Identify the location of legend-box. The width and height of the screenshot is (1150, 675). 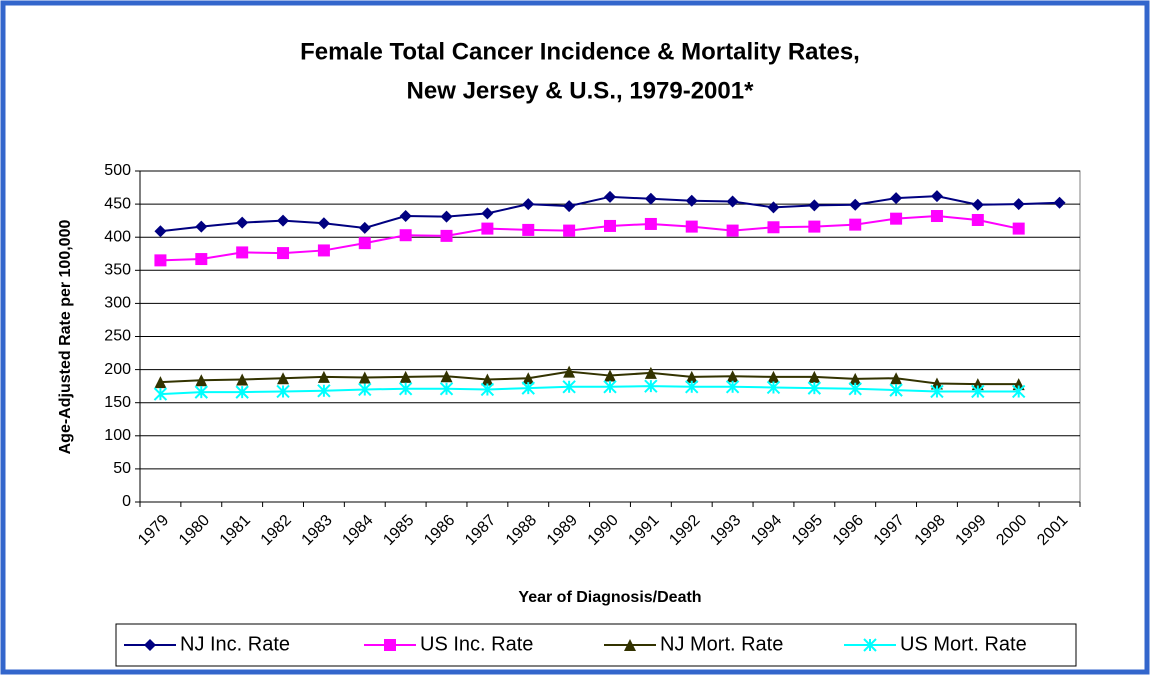
(596, 645).